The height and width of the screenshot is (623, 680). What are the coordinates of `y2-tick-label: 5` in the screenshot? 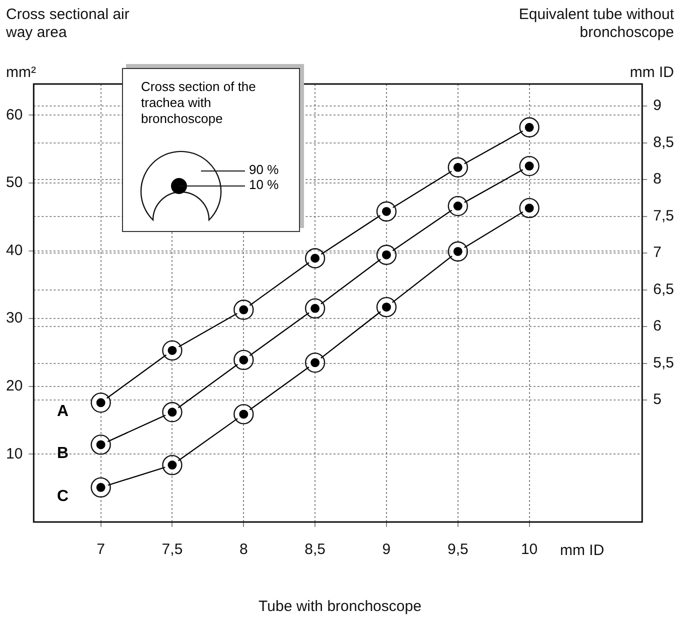 It's located at (657, 399).